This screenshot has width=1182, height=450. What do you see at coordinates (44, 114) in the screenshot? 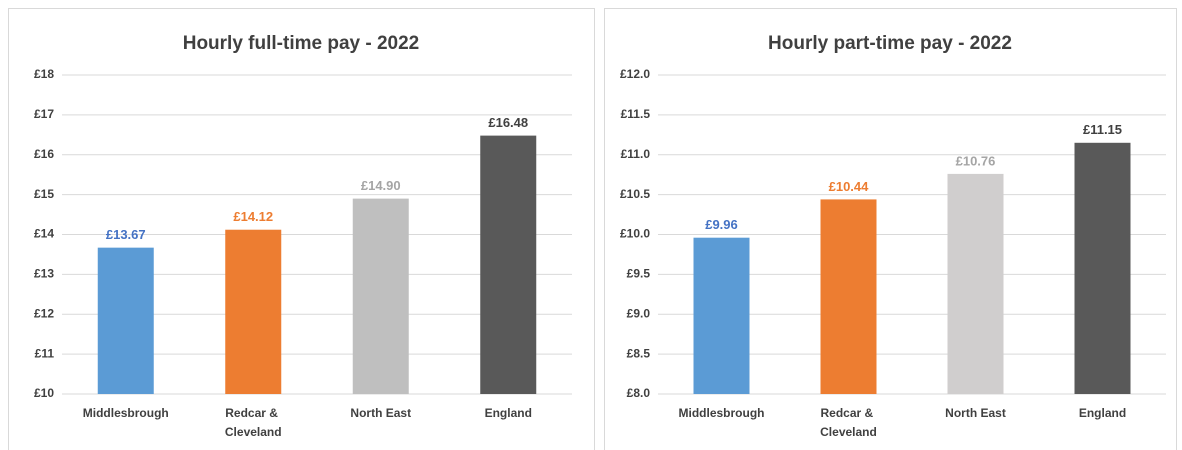
I see `y-tick-label: £17` at bounding box center [44, 114].